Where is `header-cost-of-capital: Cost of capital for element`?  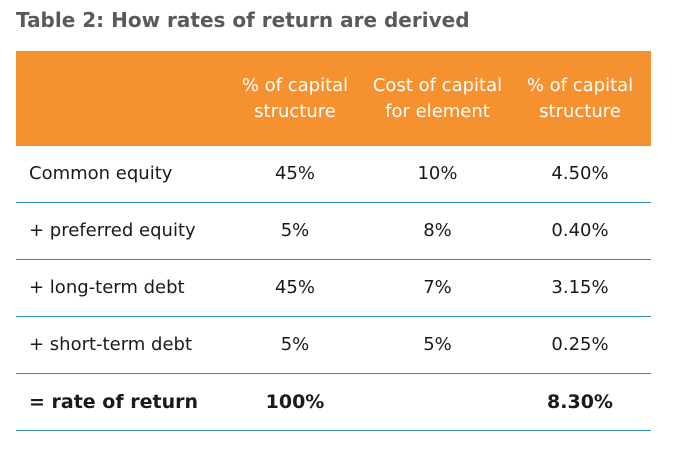 header-cost-of-capital: Cost of capital for element is located at coordinates (437, 98).